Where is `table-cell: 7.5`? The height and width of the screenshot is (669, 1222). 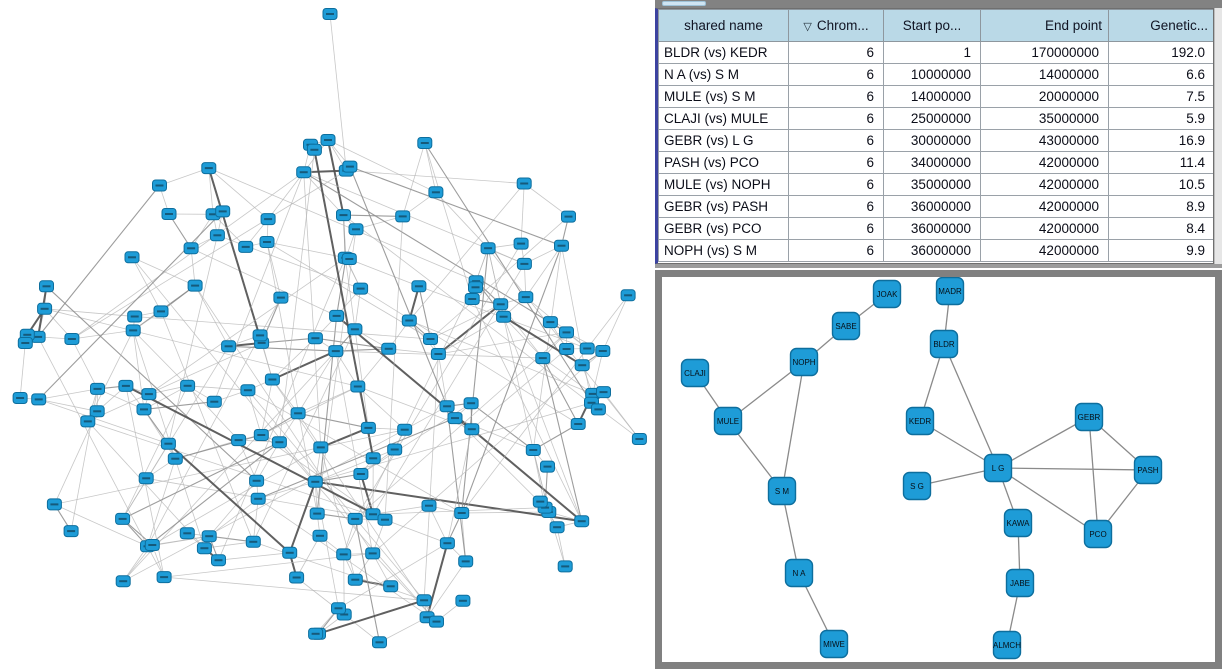 table-cell: 7.5 is located at coordinates (1160, 96).